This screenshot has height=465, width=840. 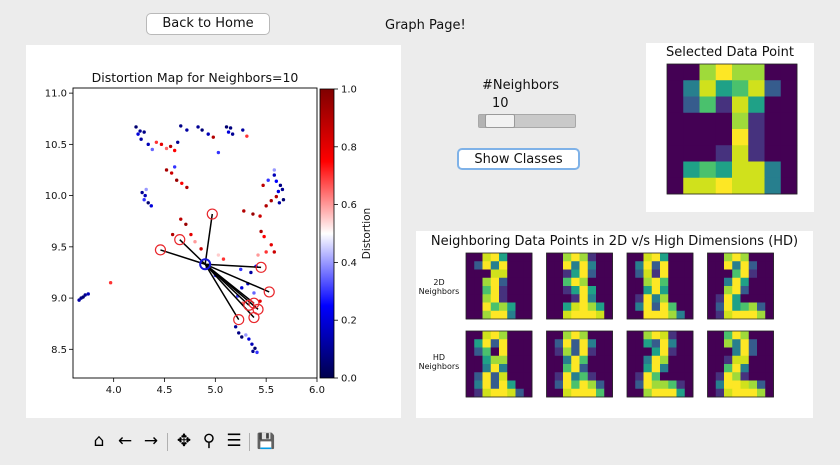 I want to click on x-tick-label: 6.0, so click(x=317, y=390).